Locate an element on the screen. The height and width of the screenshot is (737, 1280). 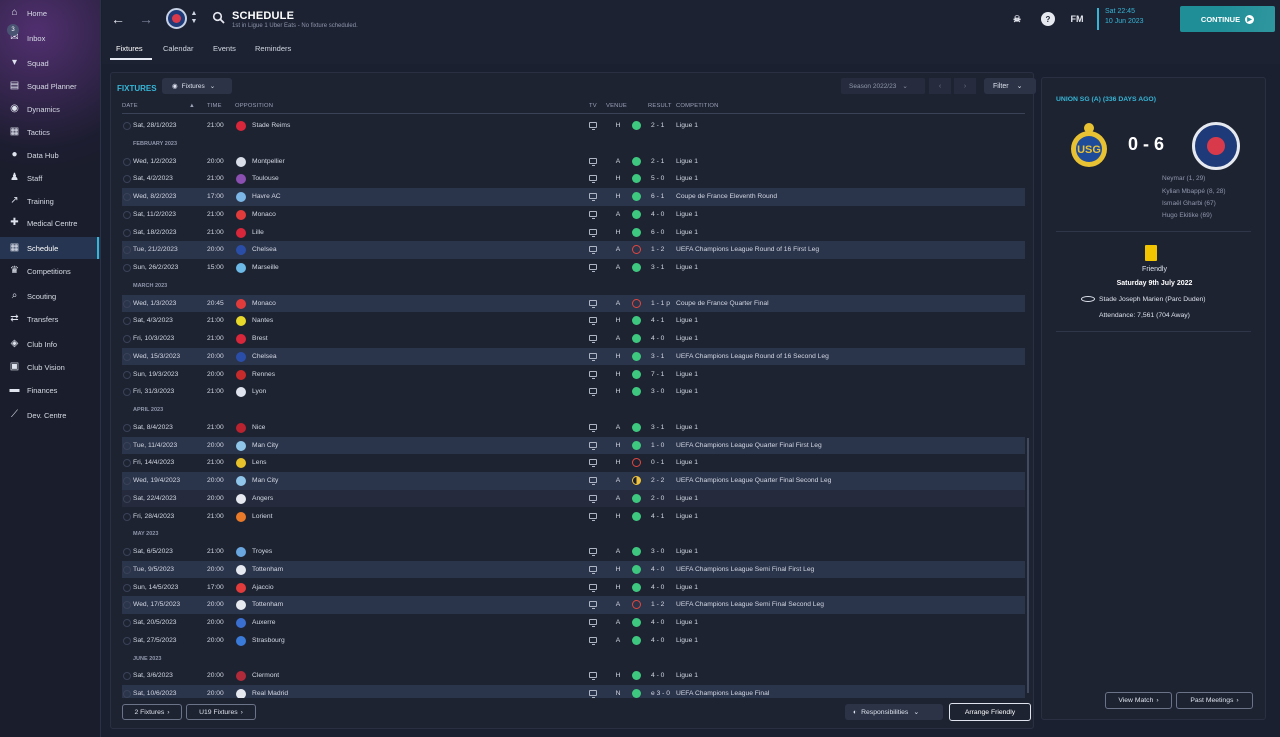
fixture-score: 6 - 1 is located at coordinates (658, 196).